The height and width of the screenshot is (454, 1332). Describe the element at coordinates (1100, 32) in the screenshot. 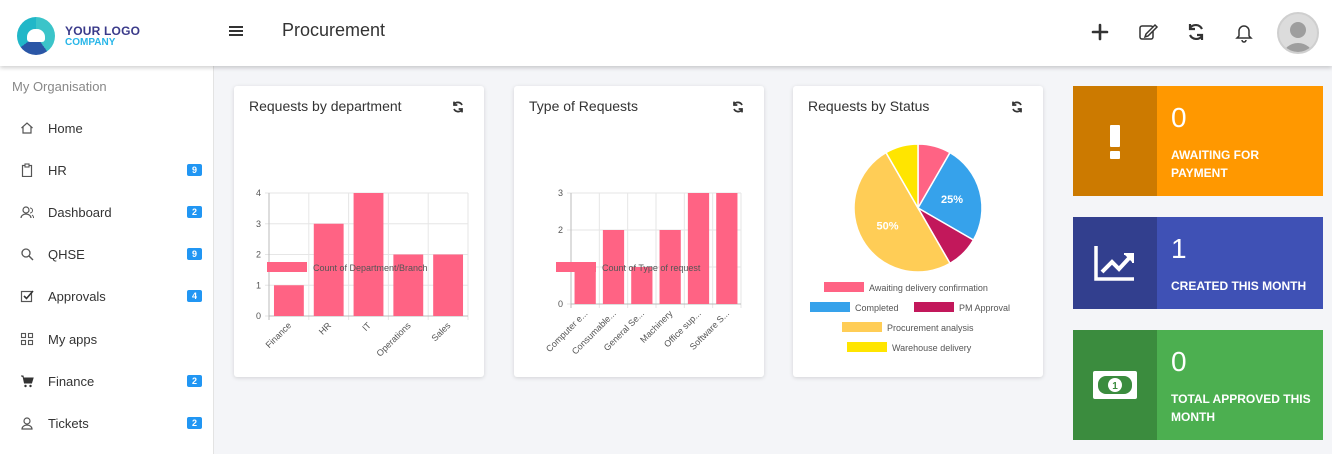

I see `plus-icon` at that location.